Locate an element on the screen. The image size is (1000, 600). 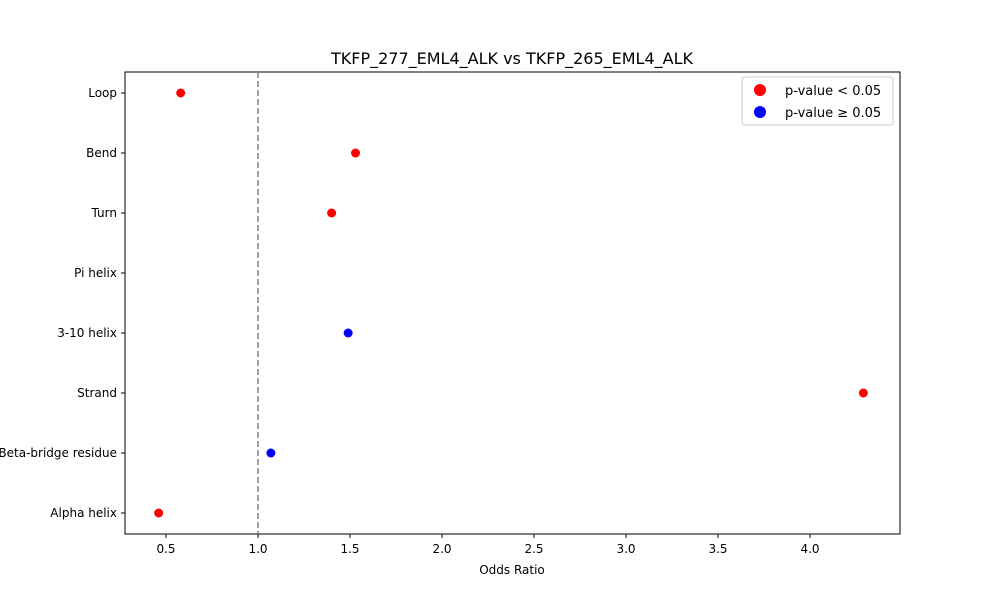
legend-box is located at coordinates (817, 101).